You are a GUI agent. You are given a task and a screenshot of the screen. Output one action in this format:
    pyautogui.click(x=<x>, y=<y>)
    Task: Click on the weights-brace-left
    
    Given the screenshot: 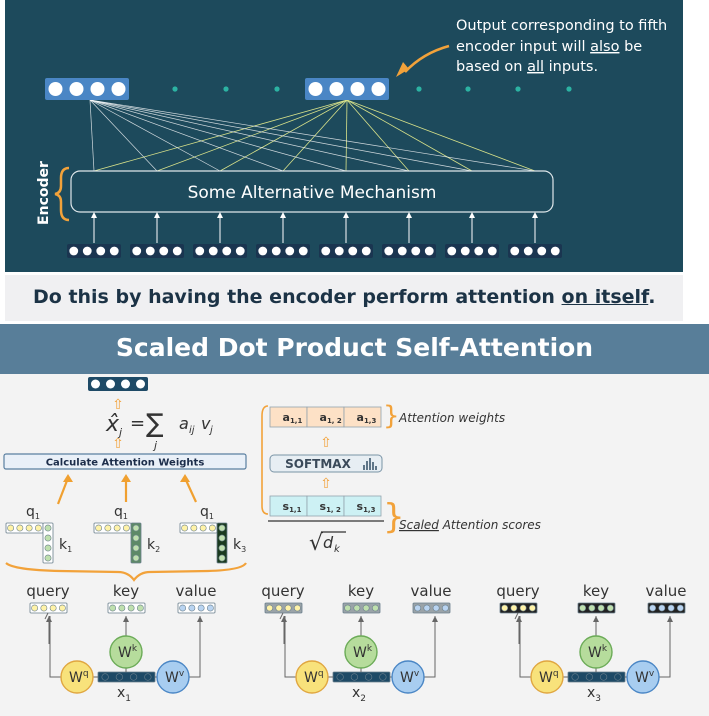 What is the action you would take?
    pyautogui.click(x=265, y=460)
    